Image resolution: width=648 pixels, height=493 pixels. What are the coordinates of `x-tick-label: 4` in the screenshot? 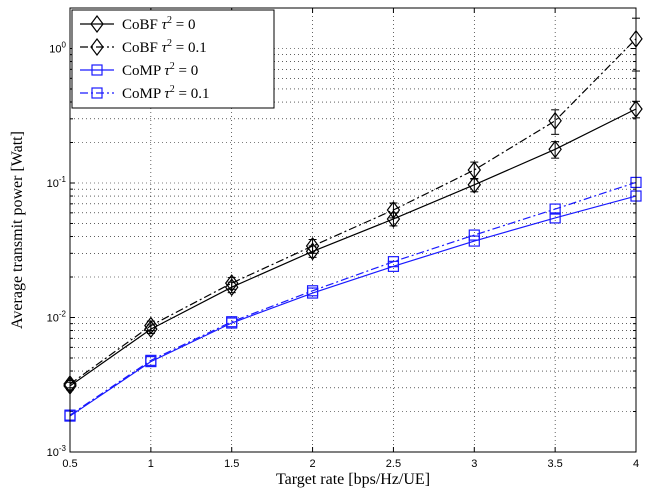 It's located at (636, 464).